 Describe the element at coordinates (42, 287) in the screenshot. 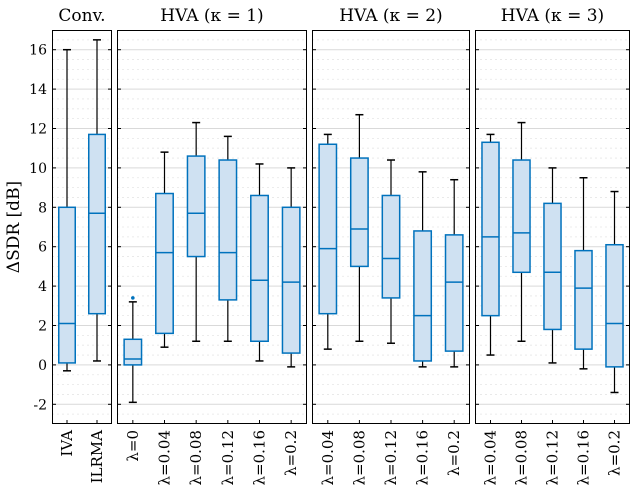

I see `y-tick-label: 4` at that location.